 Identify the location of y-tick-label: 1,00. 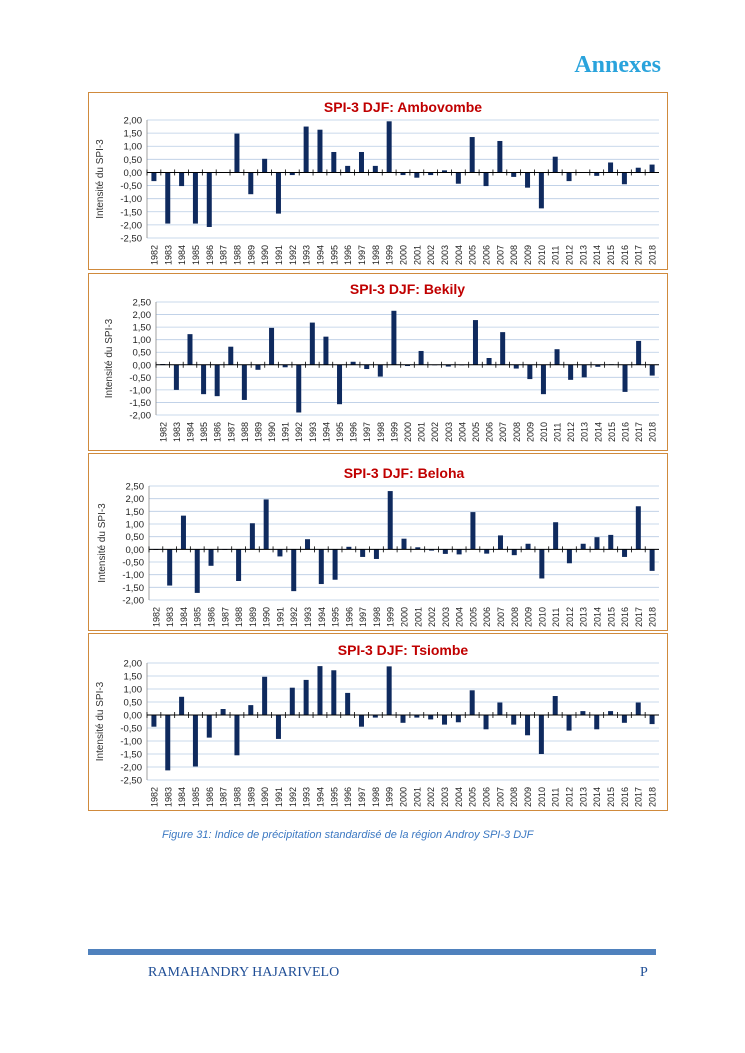
(133, 147).